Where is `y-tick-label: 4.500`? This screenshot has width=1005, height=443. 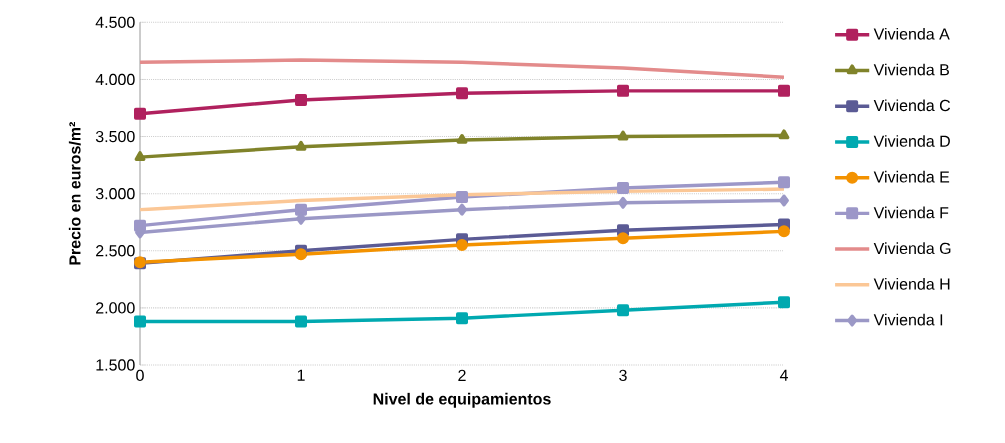
y-tick-label: 4.500 is located at coordinates (115, 22).